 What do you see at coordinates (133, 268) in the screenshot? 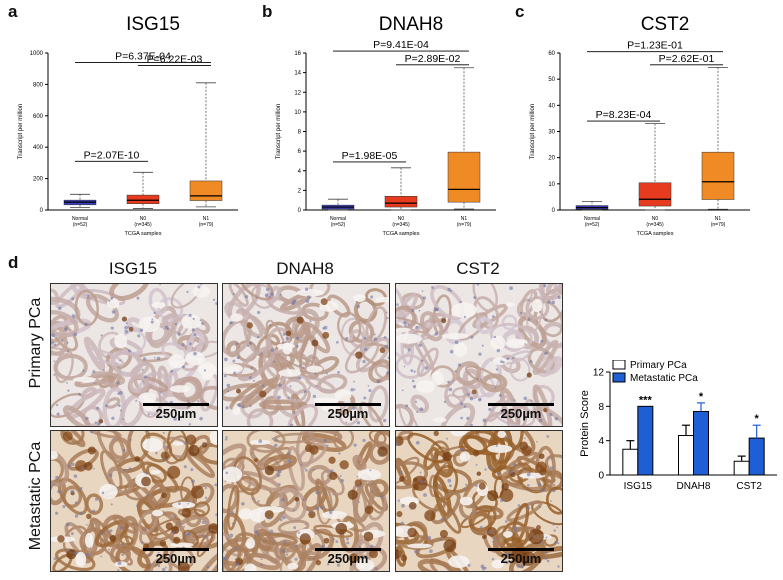
I see `ihc-column-title-isg15: ISG15` at bounding box center [133, 268].